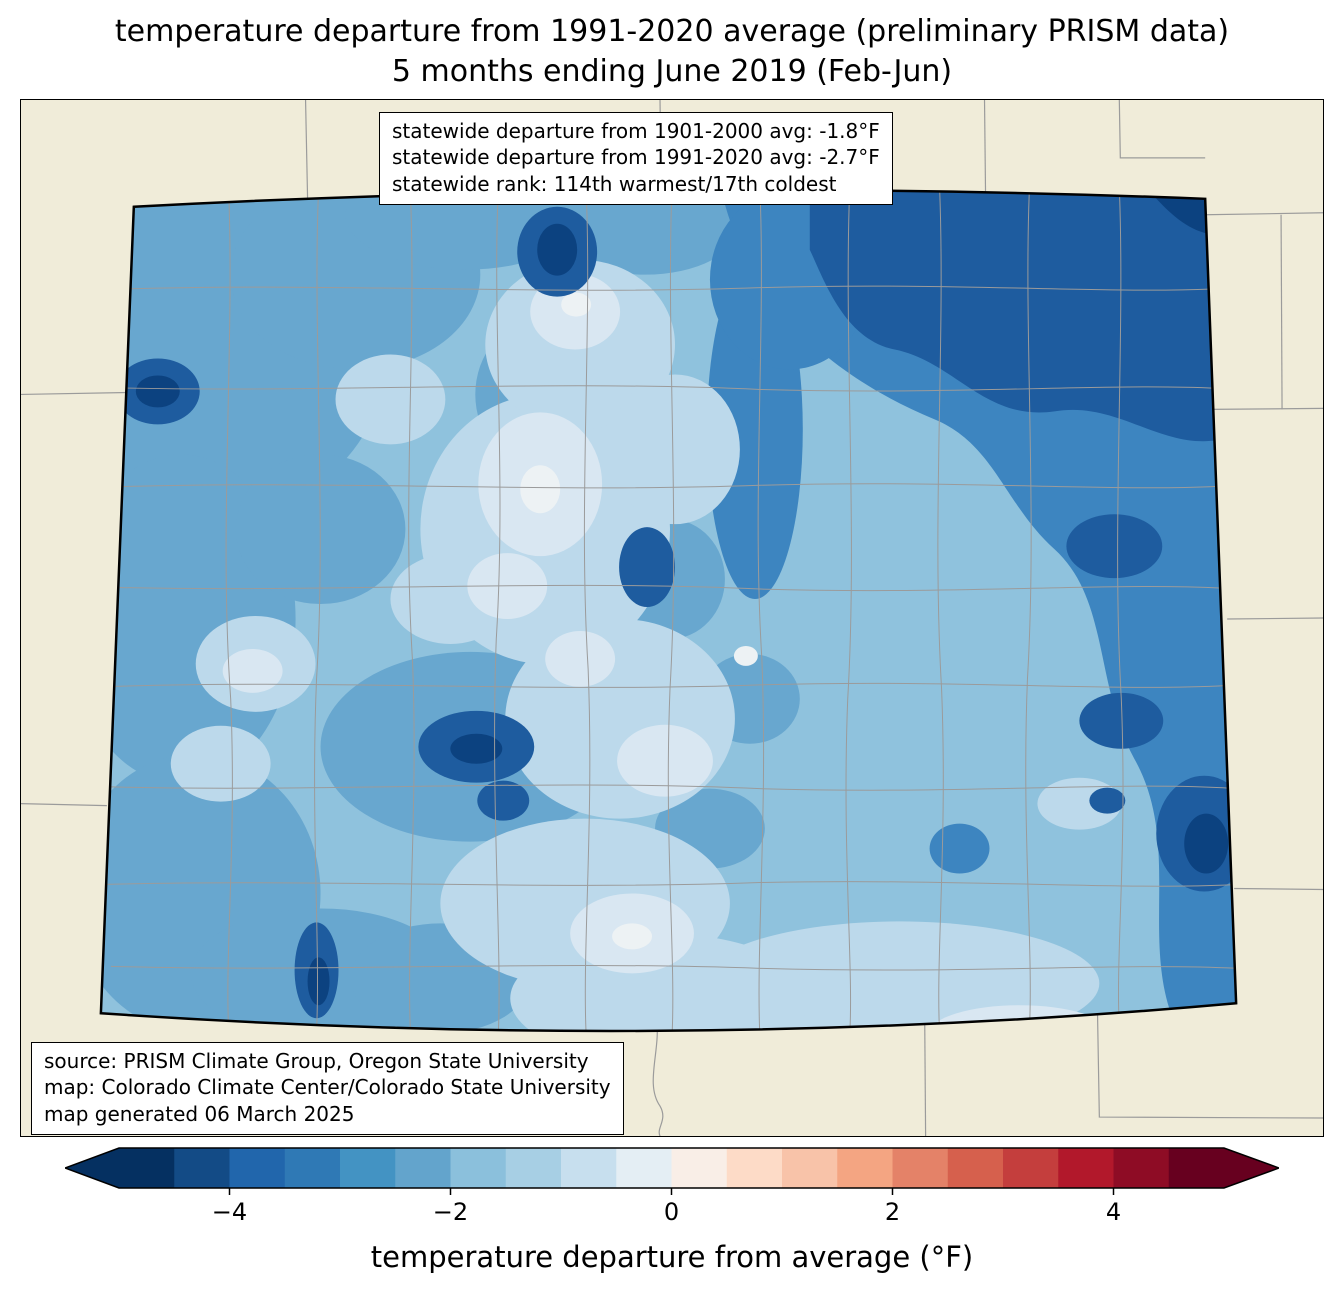  I want to click on map-title-line2: 5 months ending June 2019 (Feb-Jun), so click(672, 71).